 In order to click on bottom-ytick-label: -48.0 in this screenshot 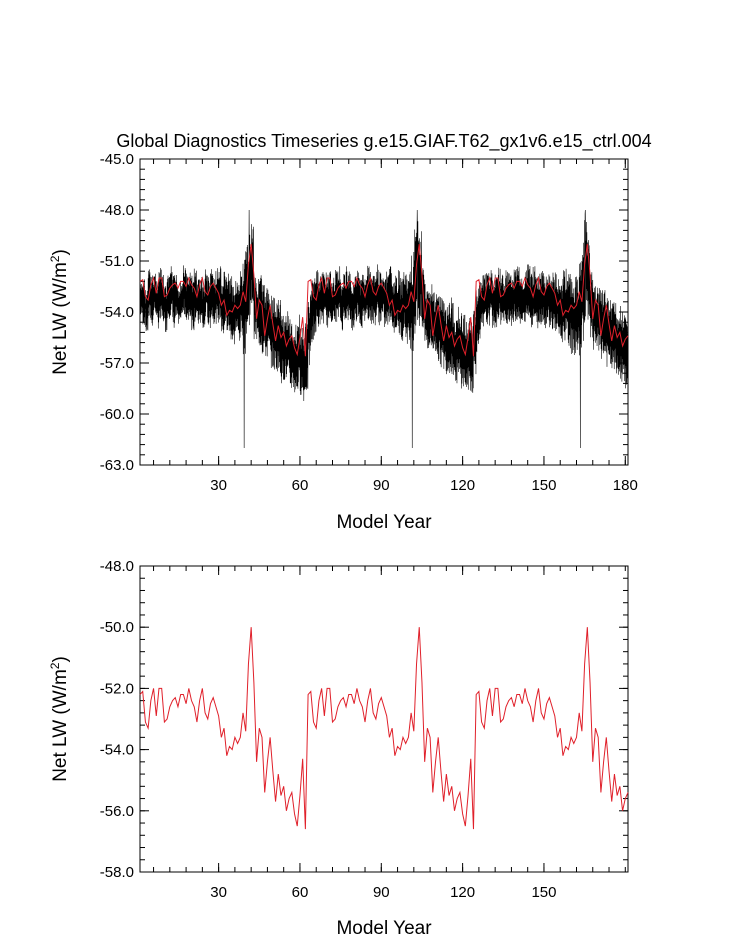, I will do `click(117, 566)`.